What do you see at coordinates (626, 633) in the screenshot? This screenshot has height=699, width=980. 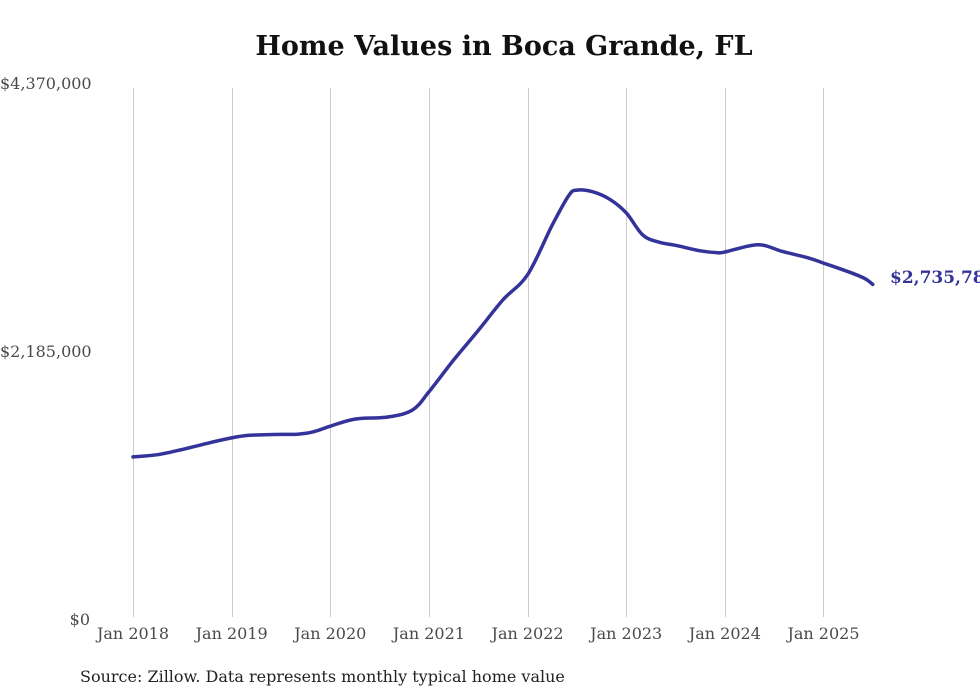 I see `x-tick-label: Jan 2023` at bounding box center [626, 633].